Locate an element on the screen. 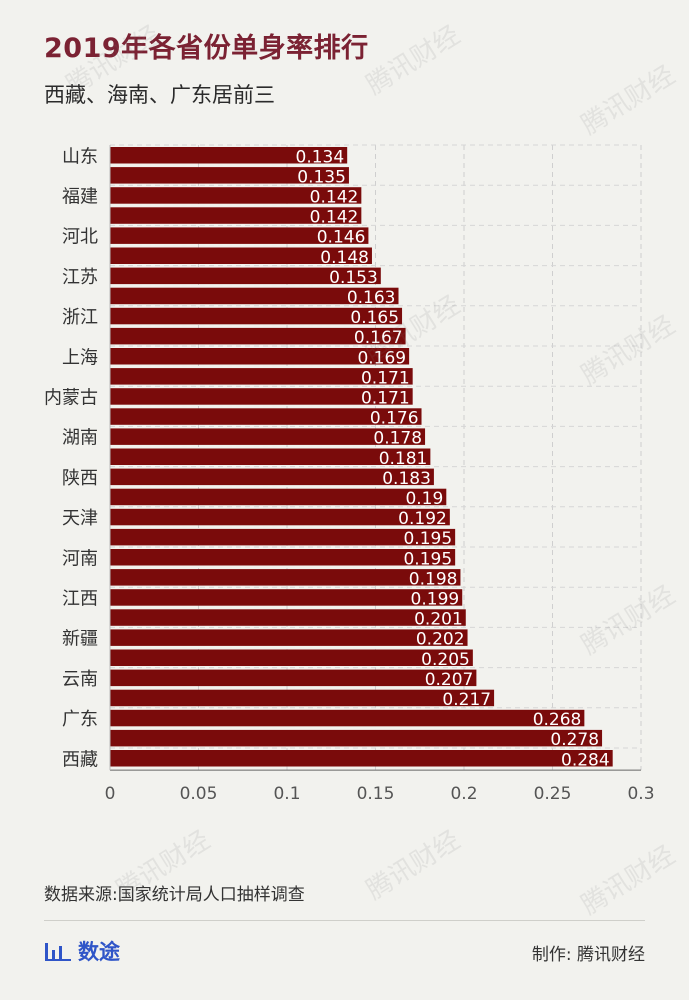  bar-data-label: 0.199 is located at coordinates (435, 599).